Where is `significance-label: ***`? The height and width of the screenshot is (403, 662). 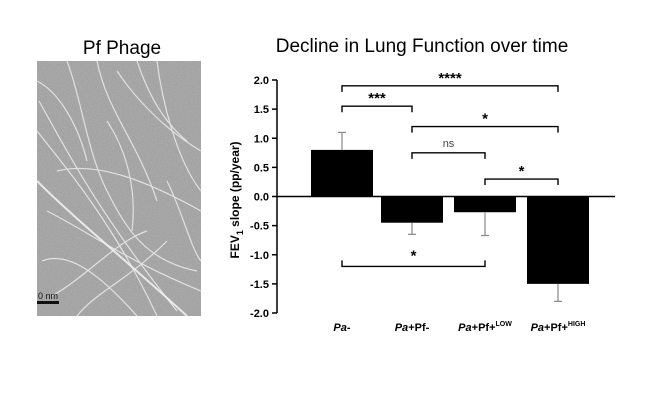
significance-label: *** is located at coordinates (377, 98).